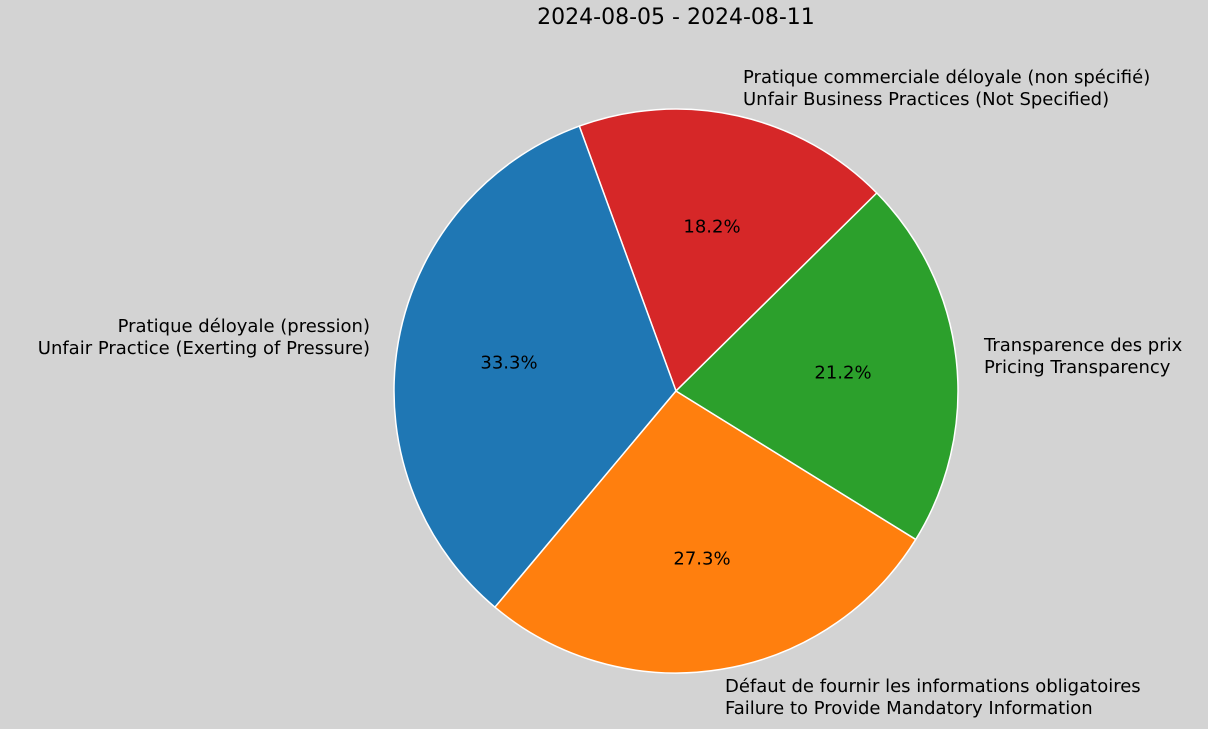 This screenshot has width=1208, height=729. Describe the element at coordinates (702, 559) in the screenshot. I see `pct-label-orange: 27.3%` at that location.